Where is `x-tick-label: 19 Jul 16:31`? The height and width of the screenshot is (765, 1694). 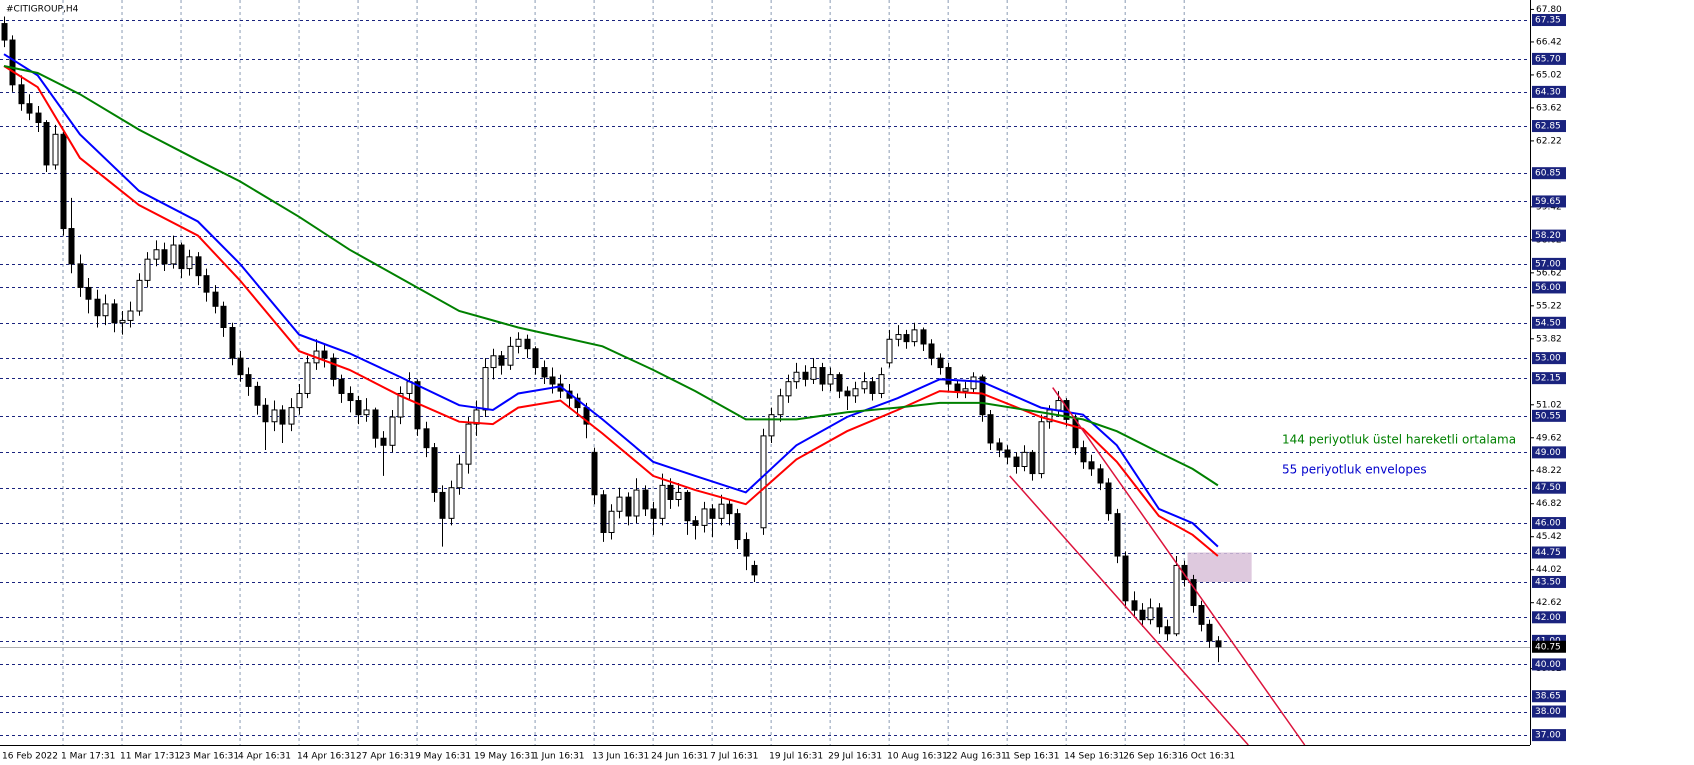
x-tick-label: 19 Jul 16:31 is located at coordinates (796, 757).